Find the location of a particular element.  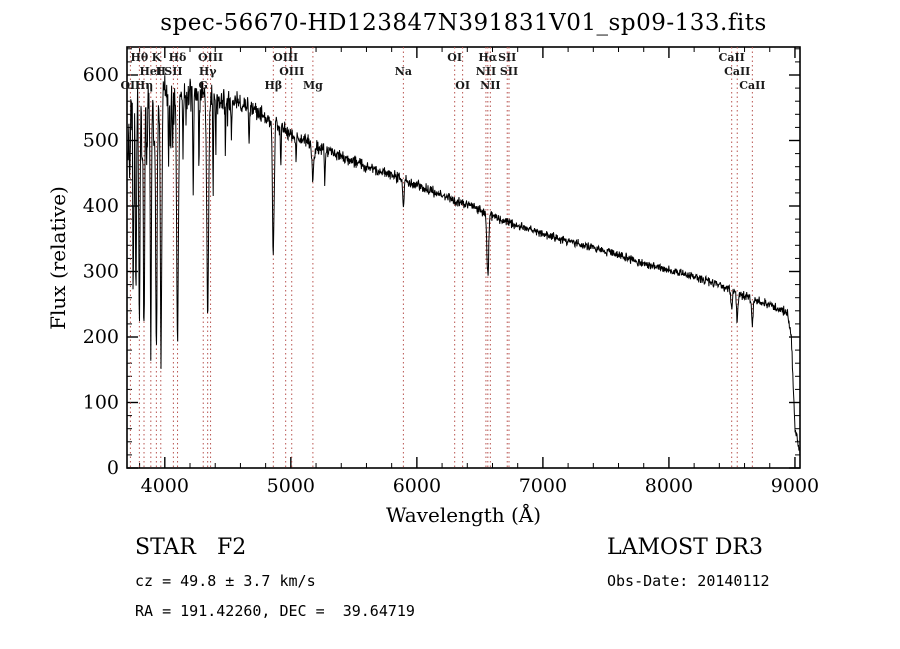

y-tick-label: 600 is located at coordinates (101, 75).